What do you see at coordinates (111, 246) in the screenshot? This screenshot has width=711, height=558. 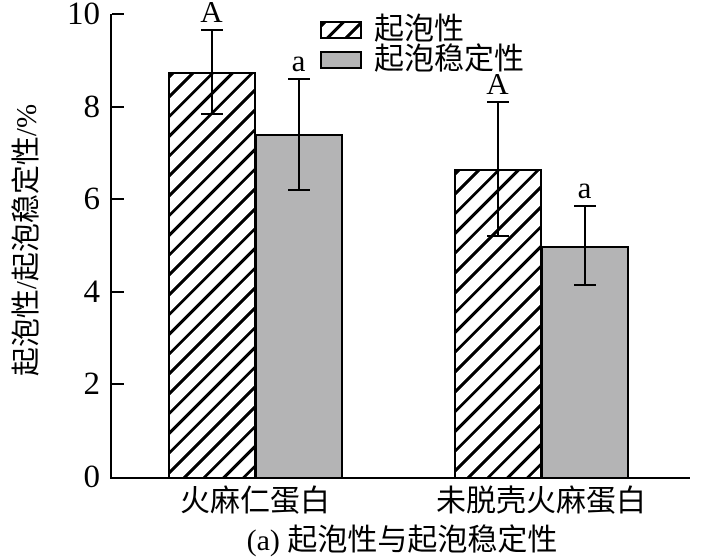 I see `y-axis-line` at bounding box center [111, 246].